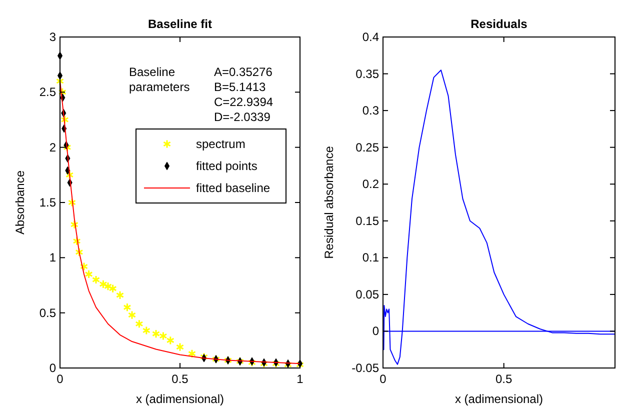 The image size is (618, 412). What do you see at coordinates (329, 202) in the screenshot?
I see `y-axis-title: Residual absorbance` at bounding box center [329, 202].